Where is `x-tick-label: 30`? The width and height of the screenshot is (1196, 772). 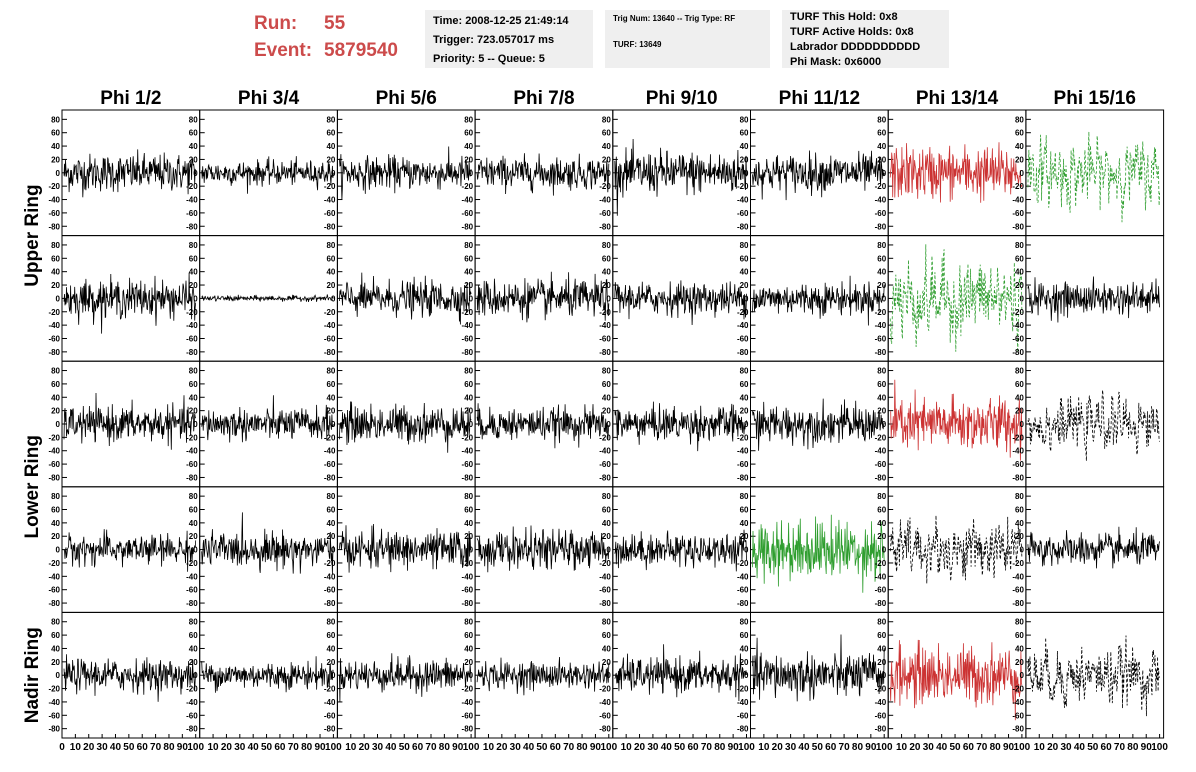 x-tick-label: 30 is located at coordinates (1066, 747).